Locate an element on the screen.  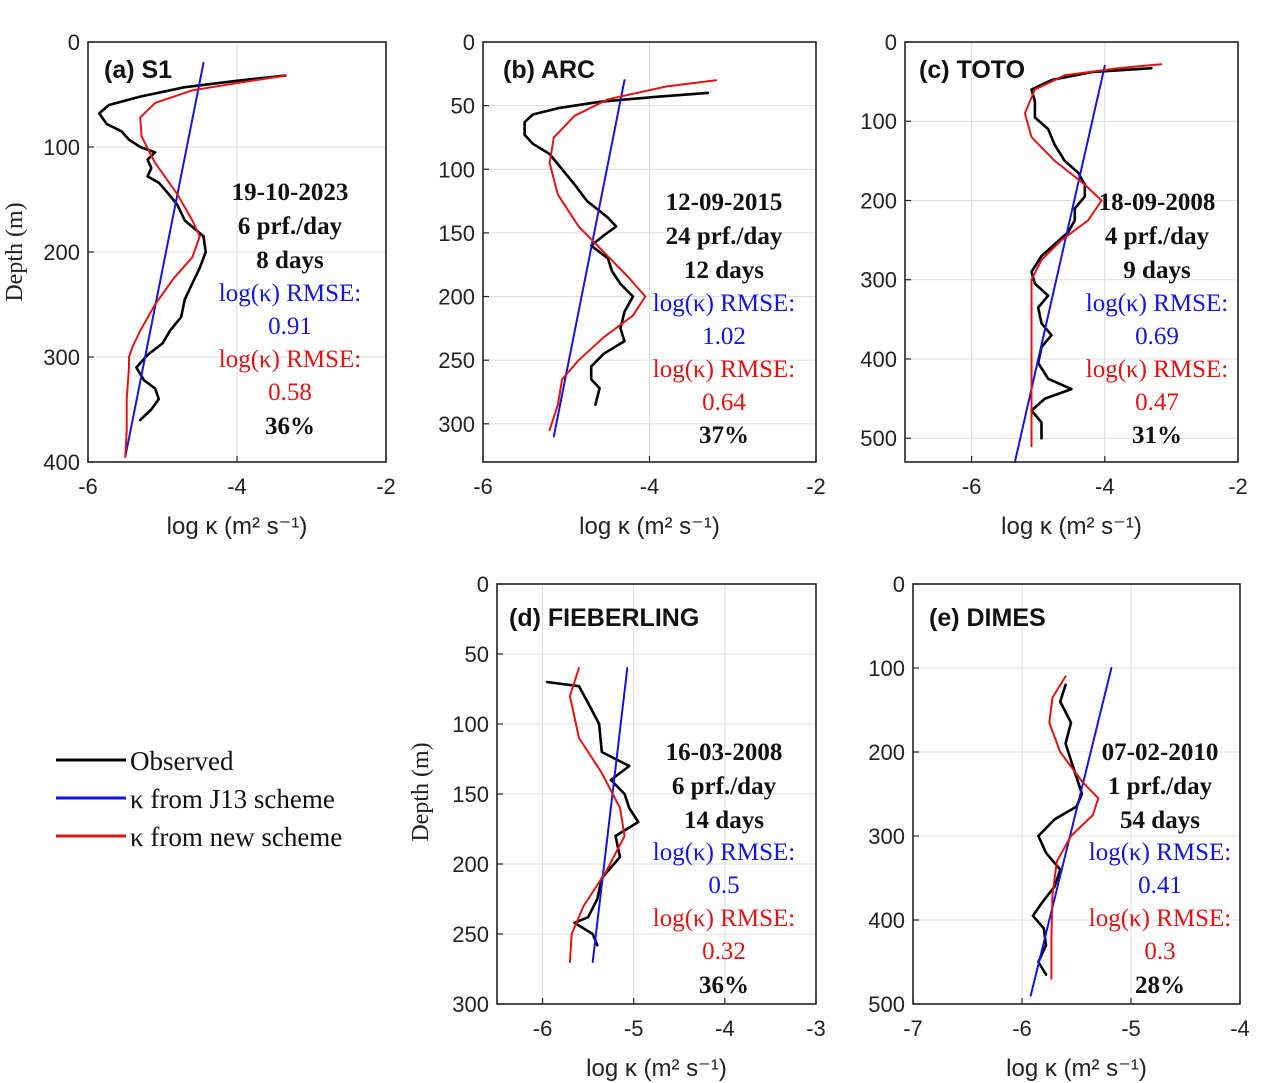
annotation-days: 14 days is located at coordinates (724, 820).